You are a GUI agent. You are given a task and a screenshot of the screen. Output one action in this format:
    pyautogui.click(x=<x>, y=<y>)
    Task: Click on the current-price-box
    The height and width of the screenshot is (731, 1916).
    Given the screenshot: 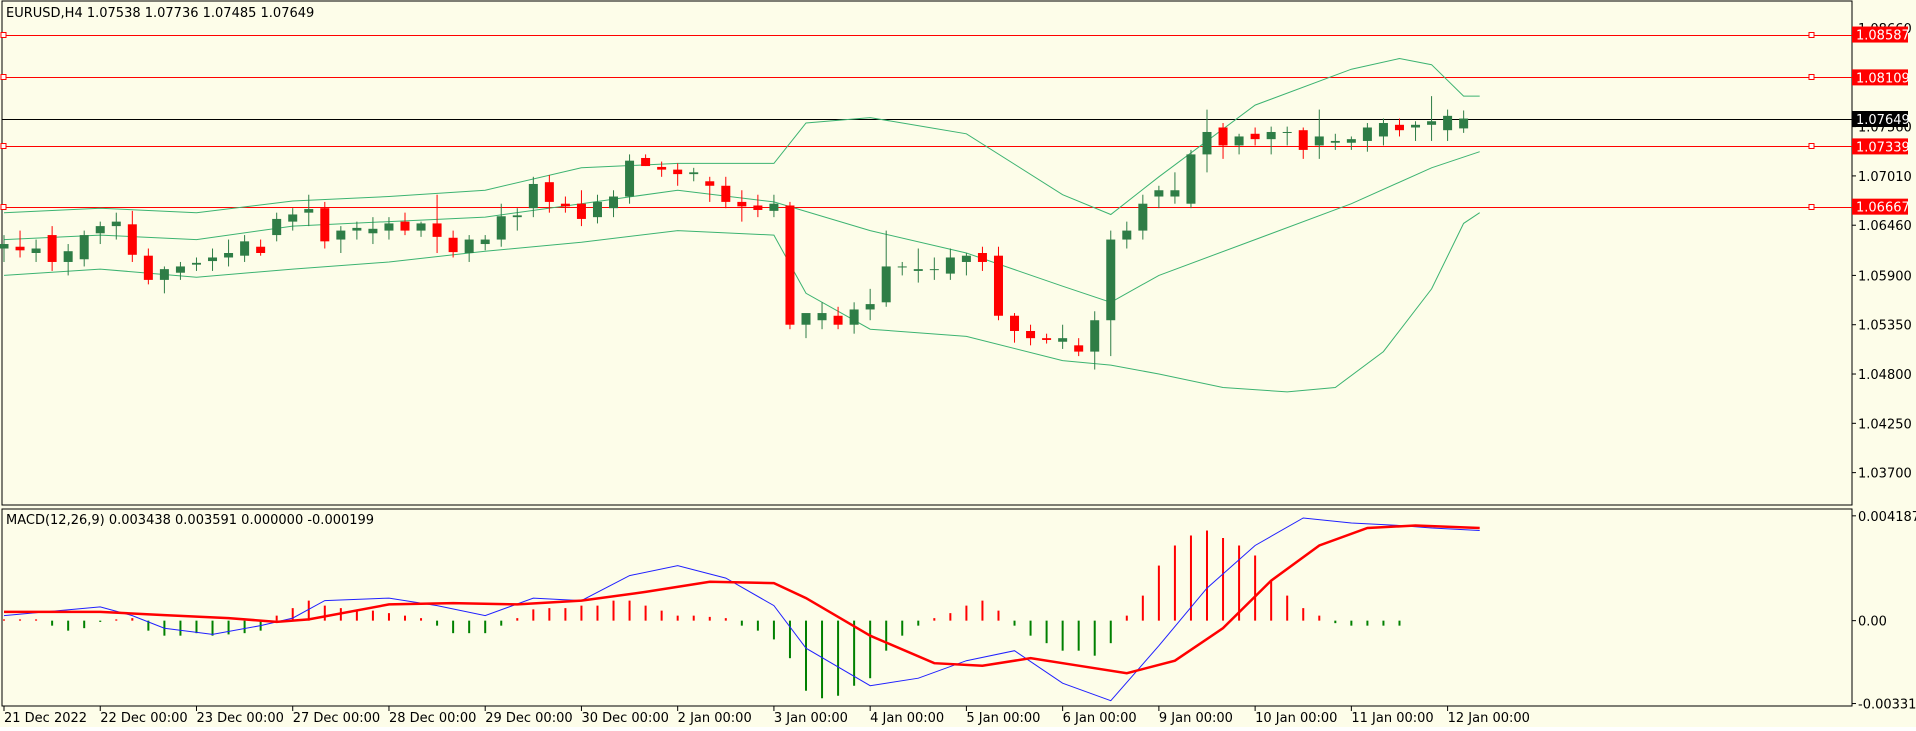 What is the action you would take?
    pyautogui.click(x=1880, y=119)
    